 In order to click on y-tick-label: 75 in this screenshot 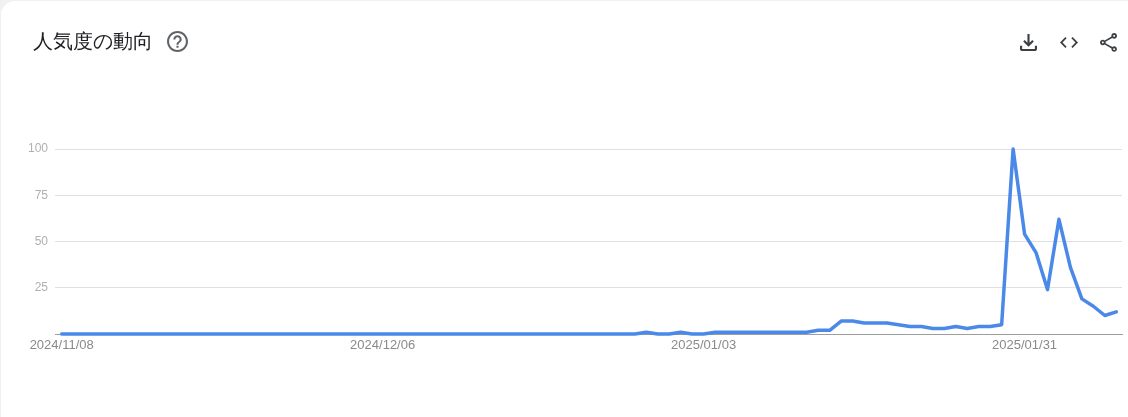, I will do `click(41, 194)`.